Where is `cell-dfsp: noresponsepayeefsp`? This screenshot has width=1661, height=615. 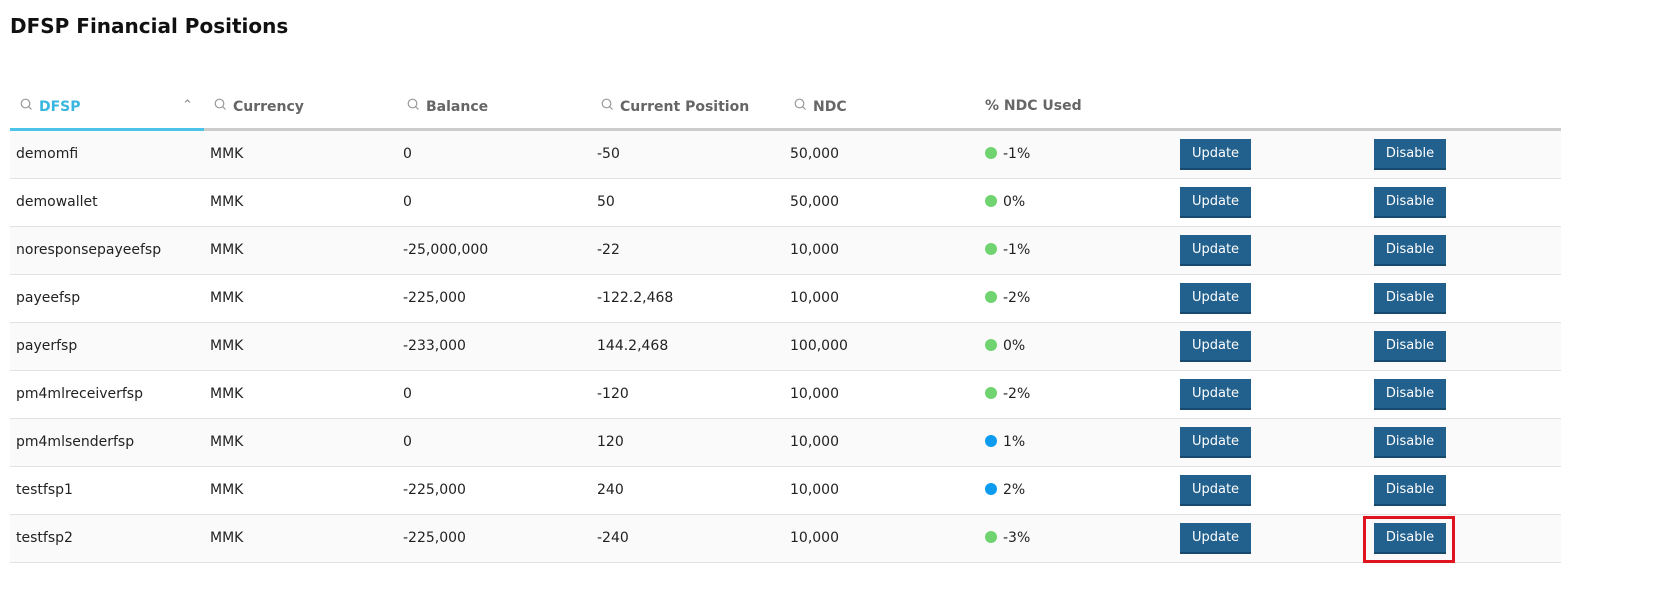 cell-dfsp: noresponsepayeefsp is located at coordinates (89, 250).